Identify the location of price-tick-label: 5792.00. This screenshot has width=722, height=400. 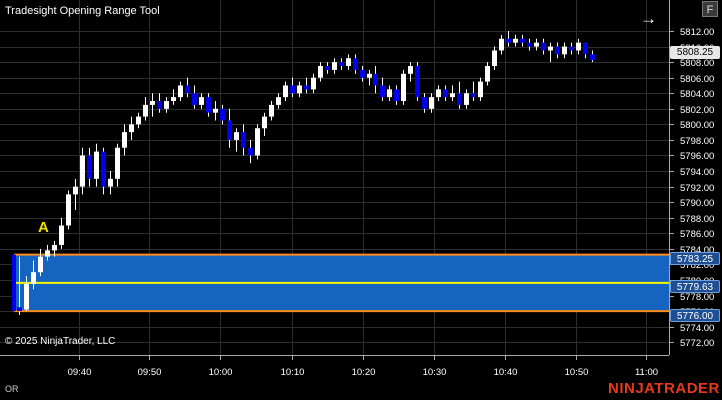
(697, 188).